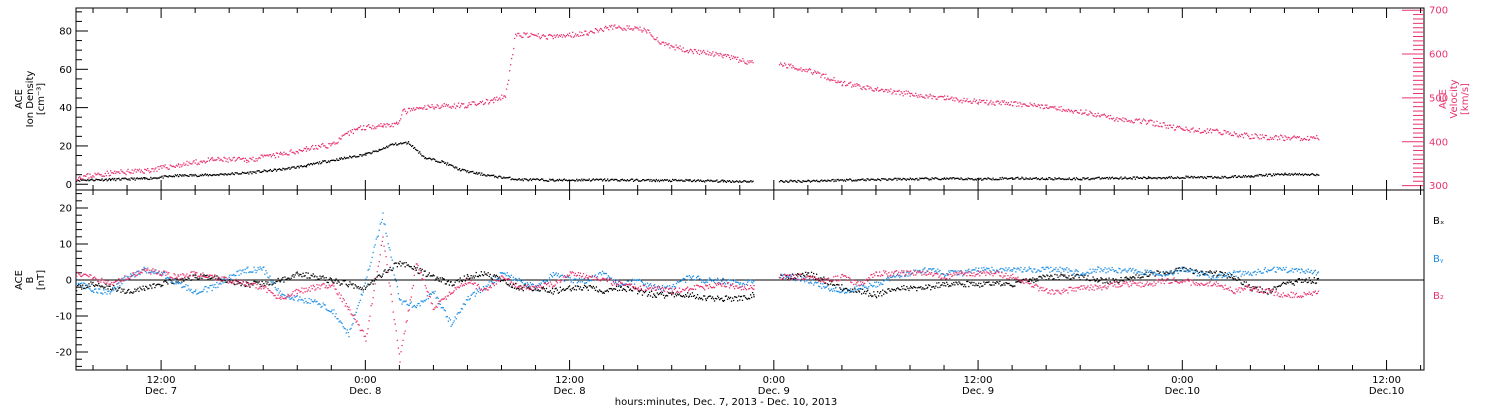 The height and width of the screenshot is (414, 1500). What do you see at coordinates (365, 391) in the screenshot?
I see `date-tick-label: Dec. 8` at bounding box center [365, 391].